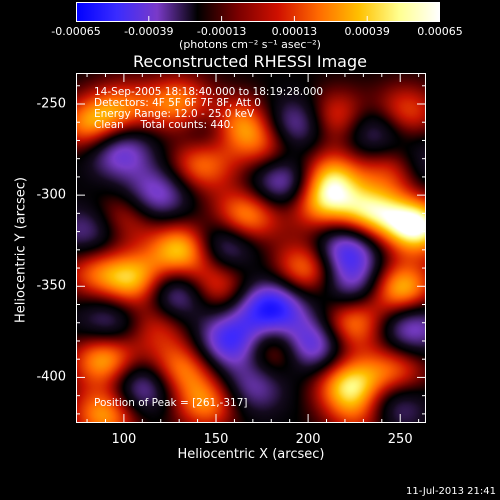  I want to click on x-tick-label: 250, so click(400, 439).